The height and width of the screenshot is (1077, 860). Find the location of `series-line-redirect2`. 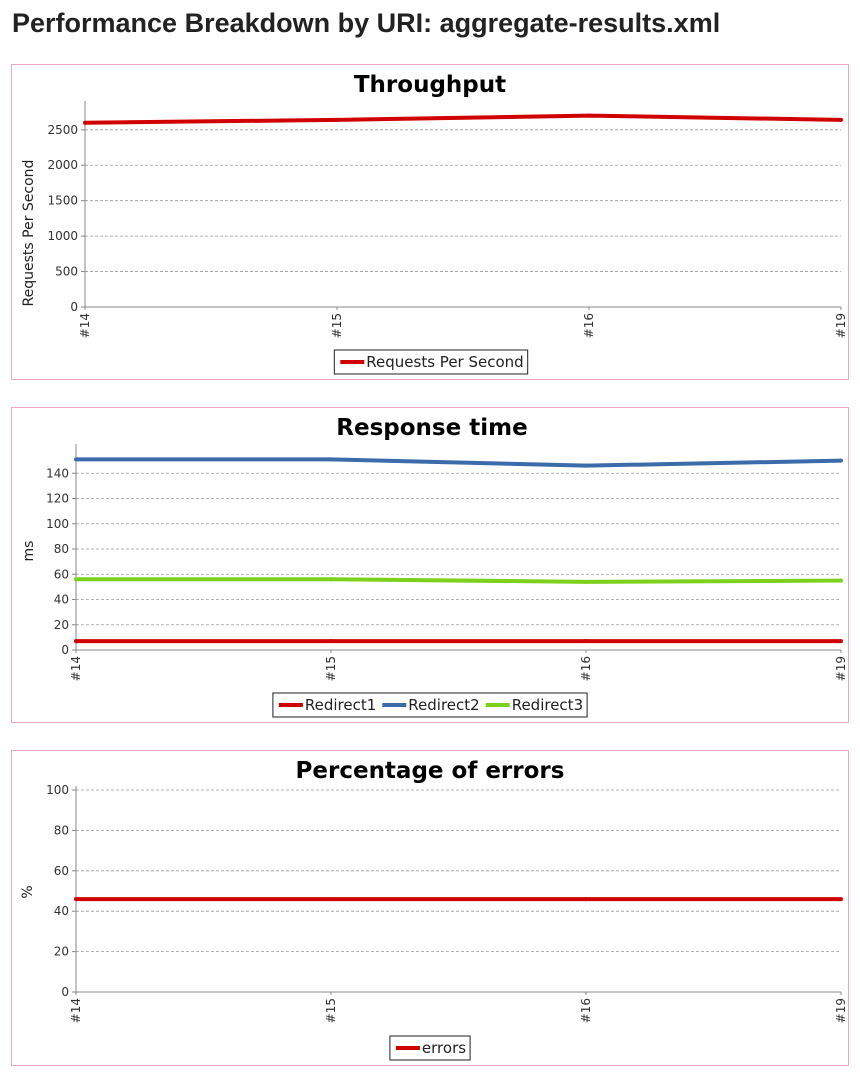

series-line-redirect2 is located at coordinates (459, 462).